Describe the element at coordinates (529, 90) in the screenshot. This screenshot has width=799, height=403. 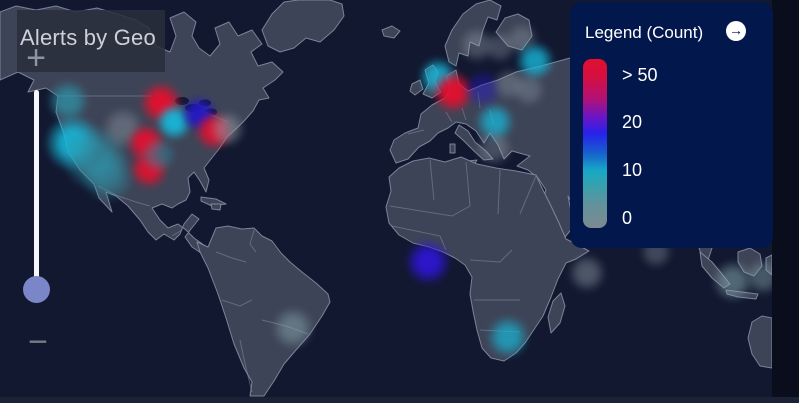
I see `heat-blob-eastern-europe` at that location.